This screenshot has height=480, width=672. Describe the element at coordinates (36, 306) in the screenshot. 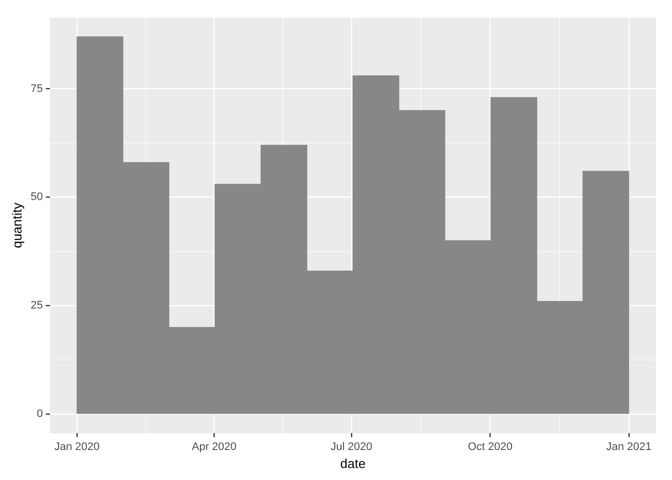

I see `y-tick-label: 25` at that location.